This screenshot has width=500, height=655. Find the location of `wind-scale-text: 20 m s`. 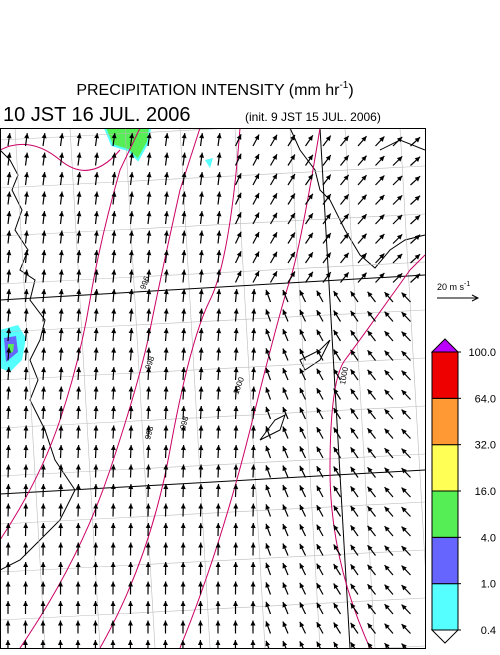

wind-scale-text: 20 m s is located at coordinates (451, 287).